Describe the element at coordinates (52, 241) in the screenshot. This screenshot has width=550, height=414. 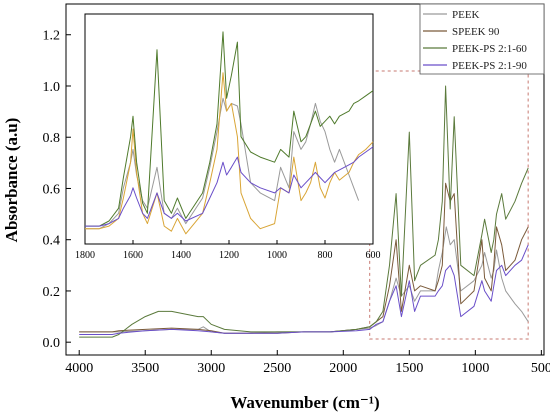
I see `y-tick-label: 0.4` at that location.